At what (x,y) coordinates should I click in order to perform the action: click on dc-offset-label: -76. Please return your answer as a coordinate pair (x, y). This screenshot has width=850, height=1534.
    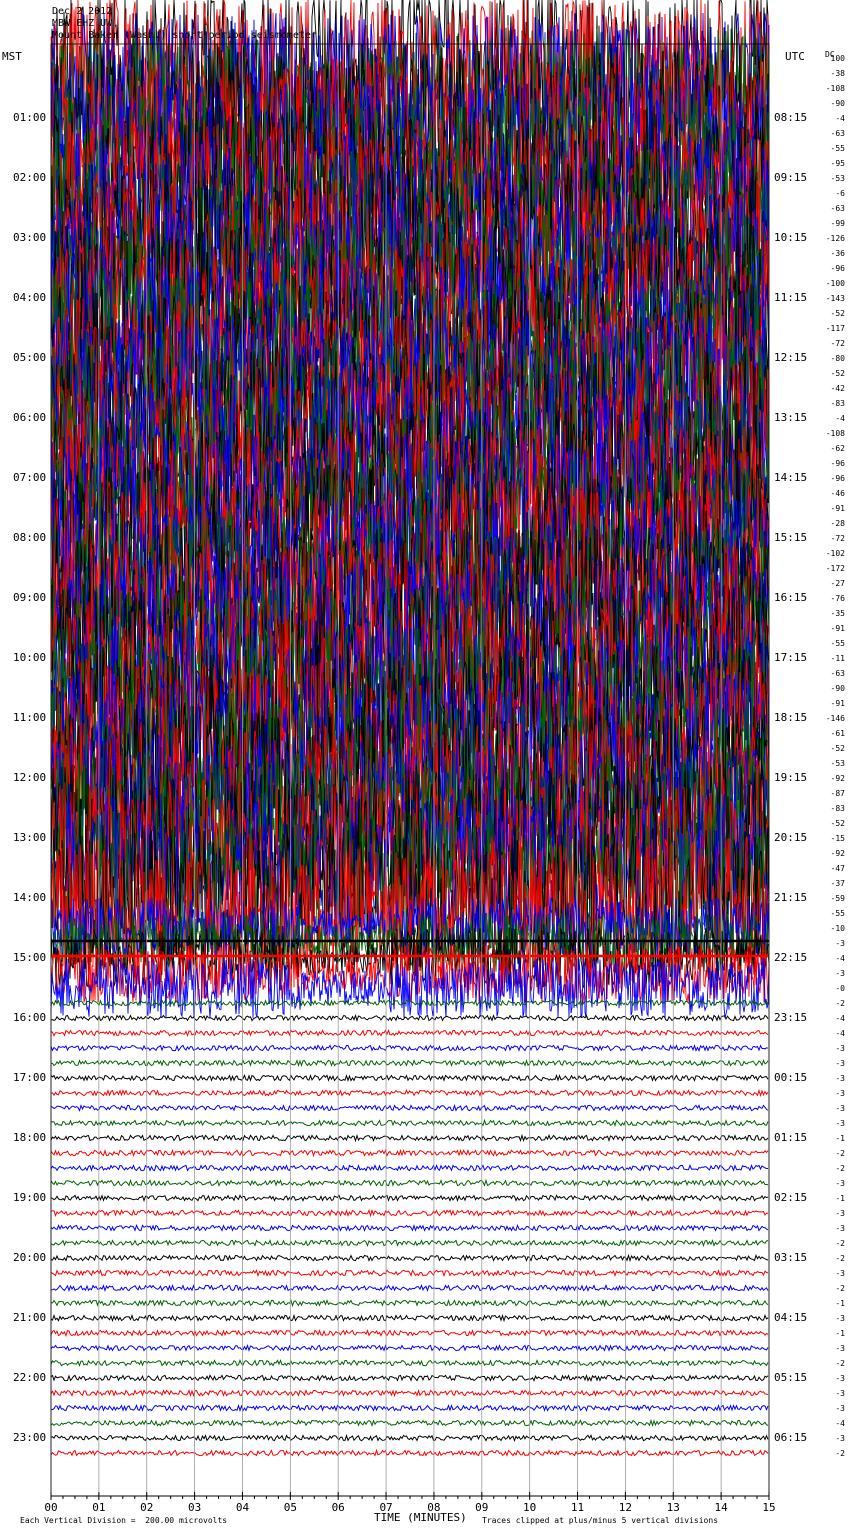
    Looking at the image, I should click on (837, 598).